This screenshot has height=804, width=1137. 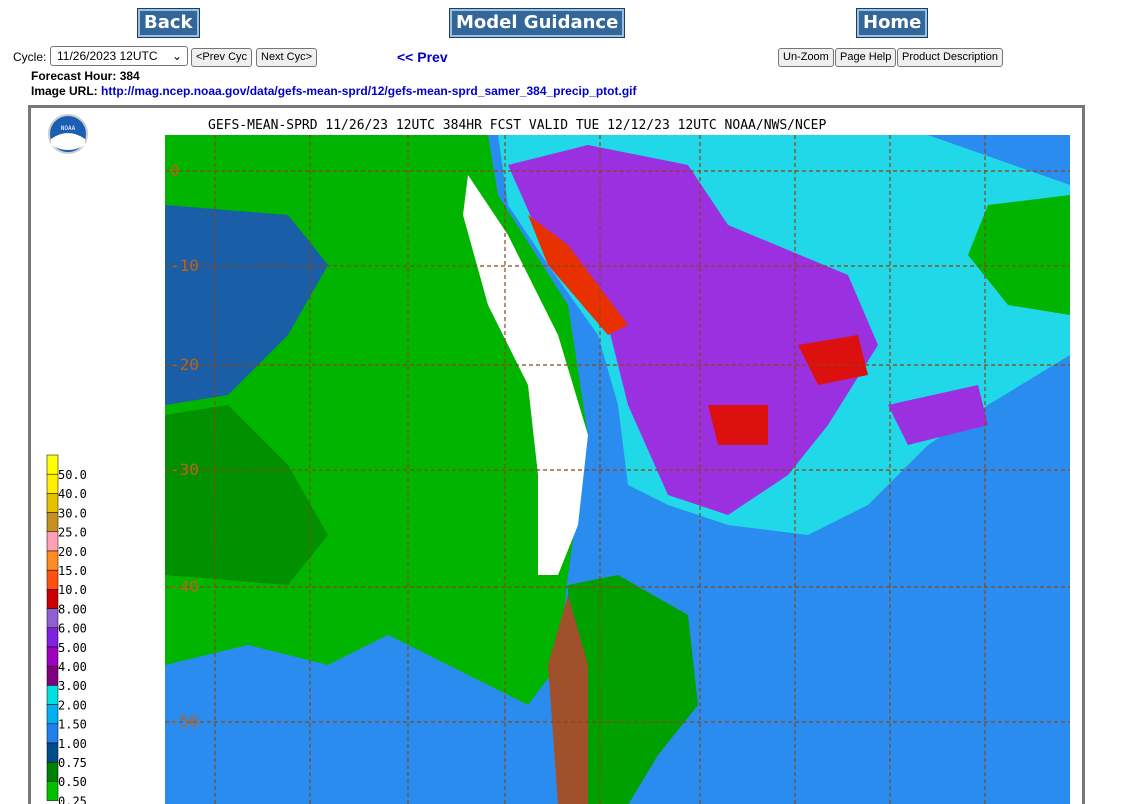 What do you see at coordinates (72, 725) in the screenshot?
I see `legend-label: 1.50` at bounding box center [72, 725].